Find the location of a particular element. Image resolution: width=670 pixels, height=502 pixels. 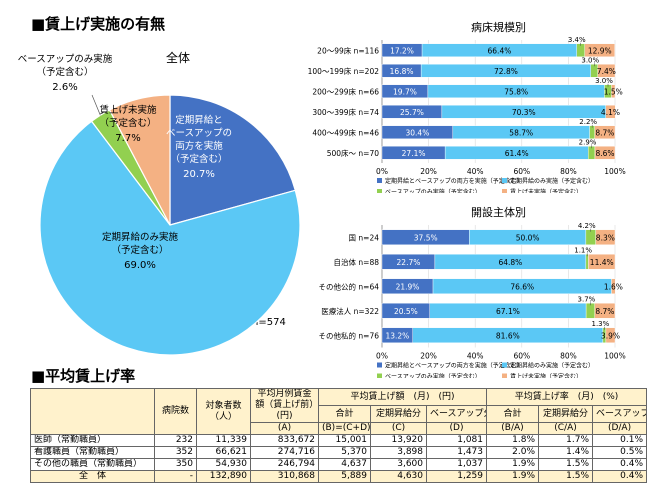

table-row-label: 全 体 is located at coordinates (92, 476).